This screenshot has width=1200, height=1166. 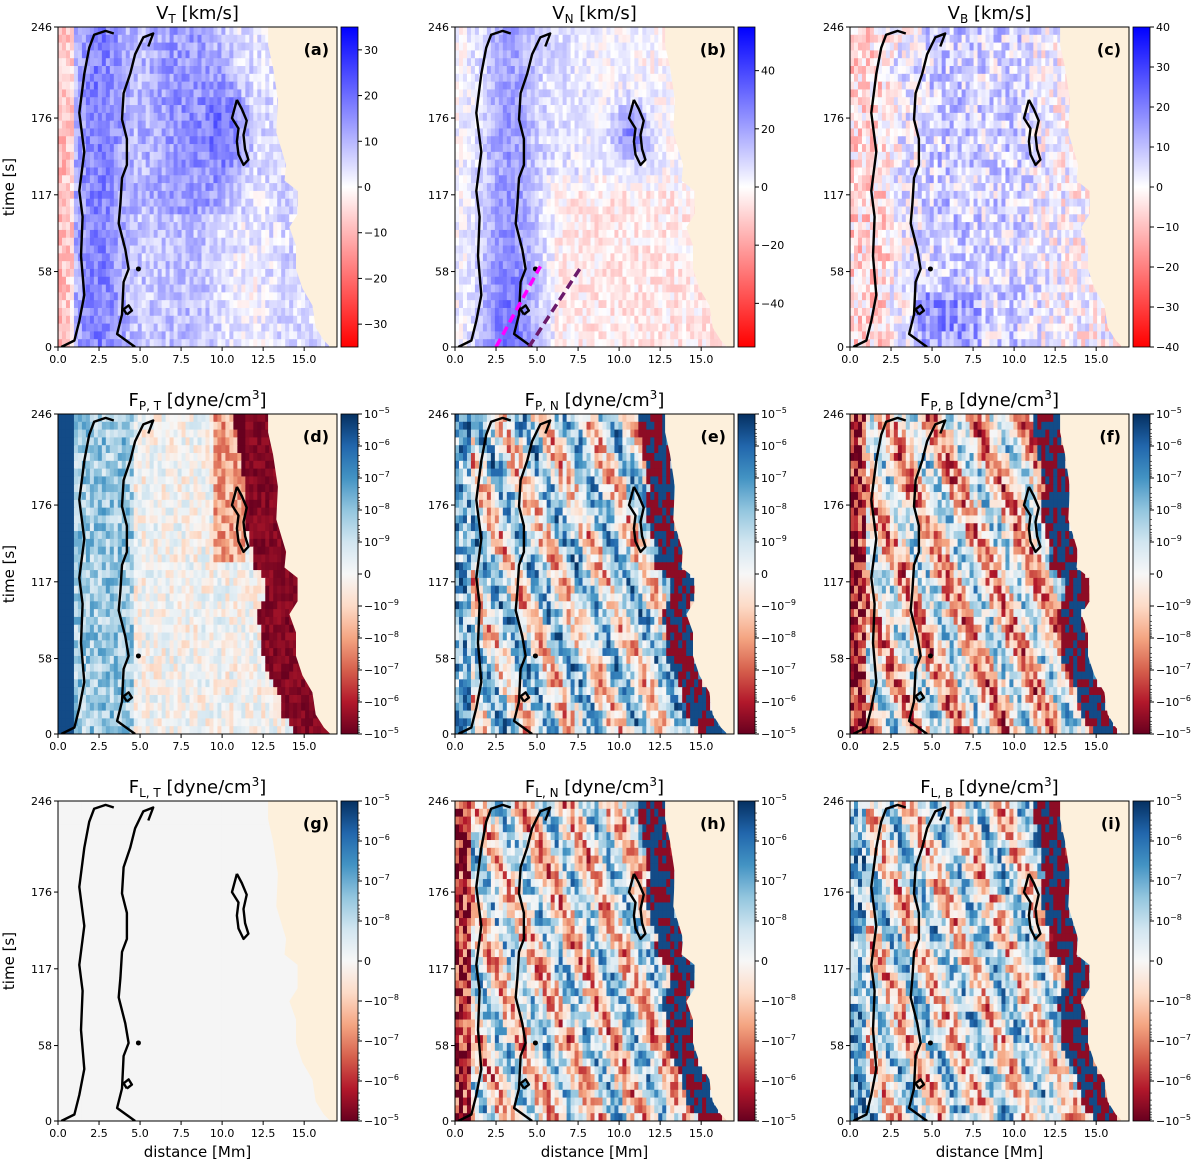 What do you see at coordinates (363, 187) in the screenshot?
I see `colorbar-a: 30 20 10 0 −10 −20 −30` at bounding box center [363, 187].